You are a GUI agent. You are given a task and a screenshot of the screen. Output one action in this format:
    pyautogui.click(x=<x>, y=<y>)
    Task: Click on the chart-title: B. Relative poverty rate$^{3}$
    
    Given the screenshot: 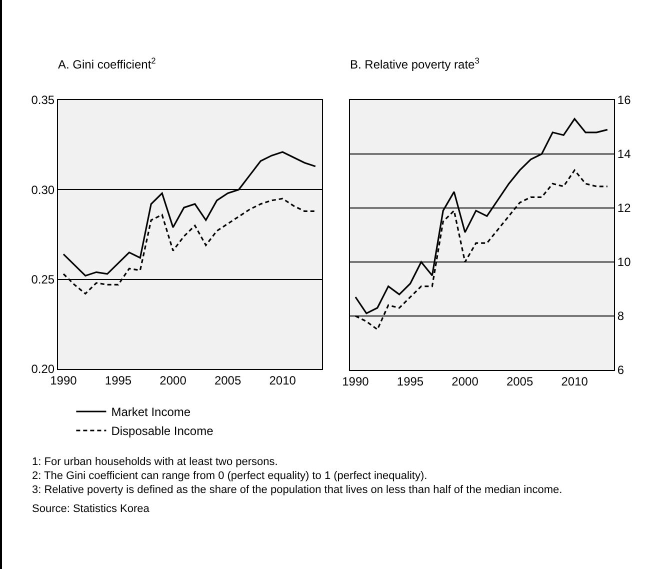 What is the action you would take?
    pyautogui.click(x=415, y=63)
    